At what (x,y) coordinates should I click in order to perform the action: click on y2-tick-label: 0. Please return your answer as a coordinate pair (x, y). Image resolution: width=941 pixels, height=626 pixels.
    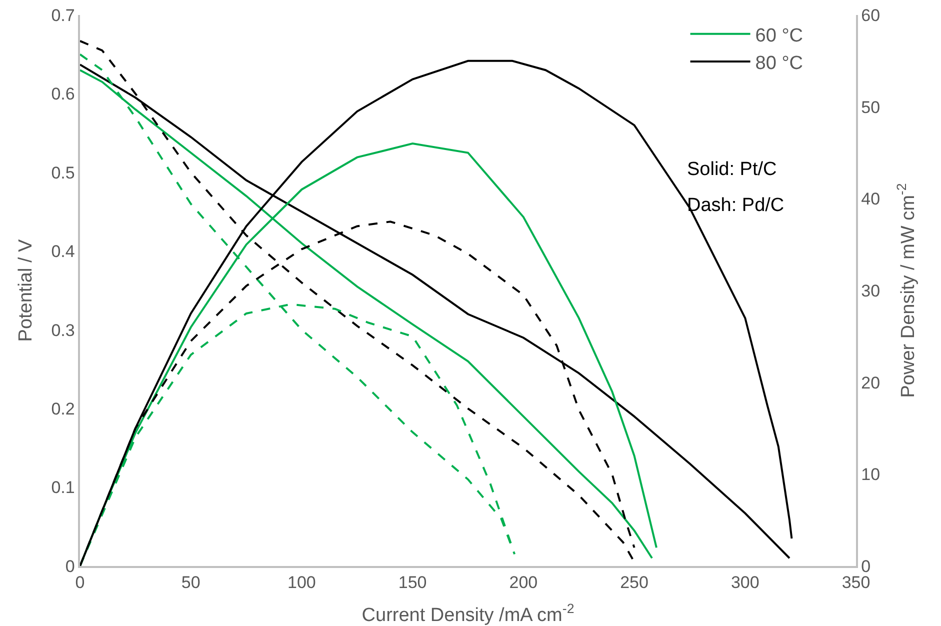
    Looking at the image, I should click on (866, 566).